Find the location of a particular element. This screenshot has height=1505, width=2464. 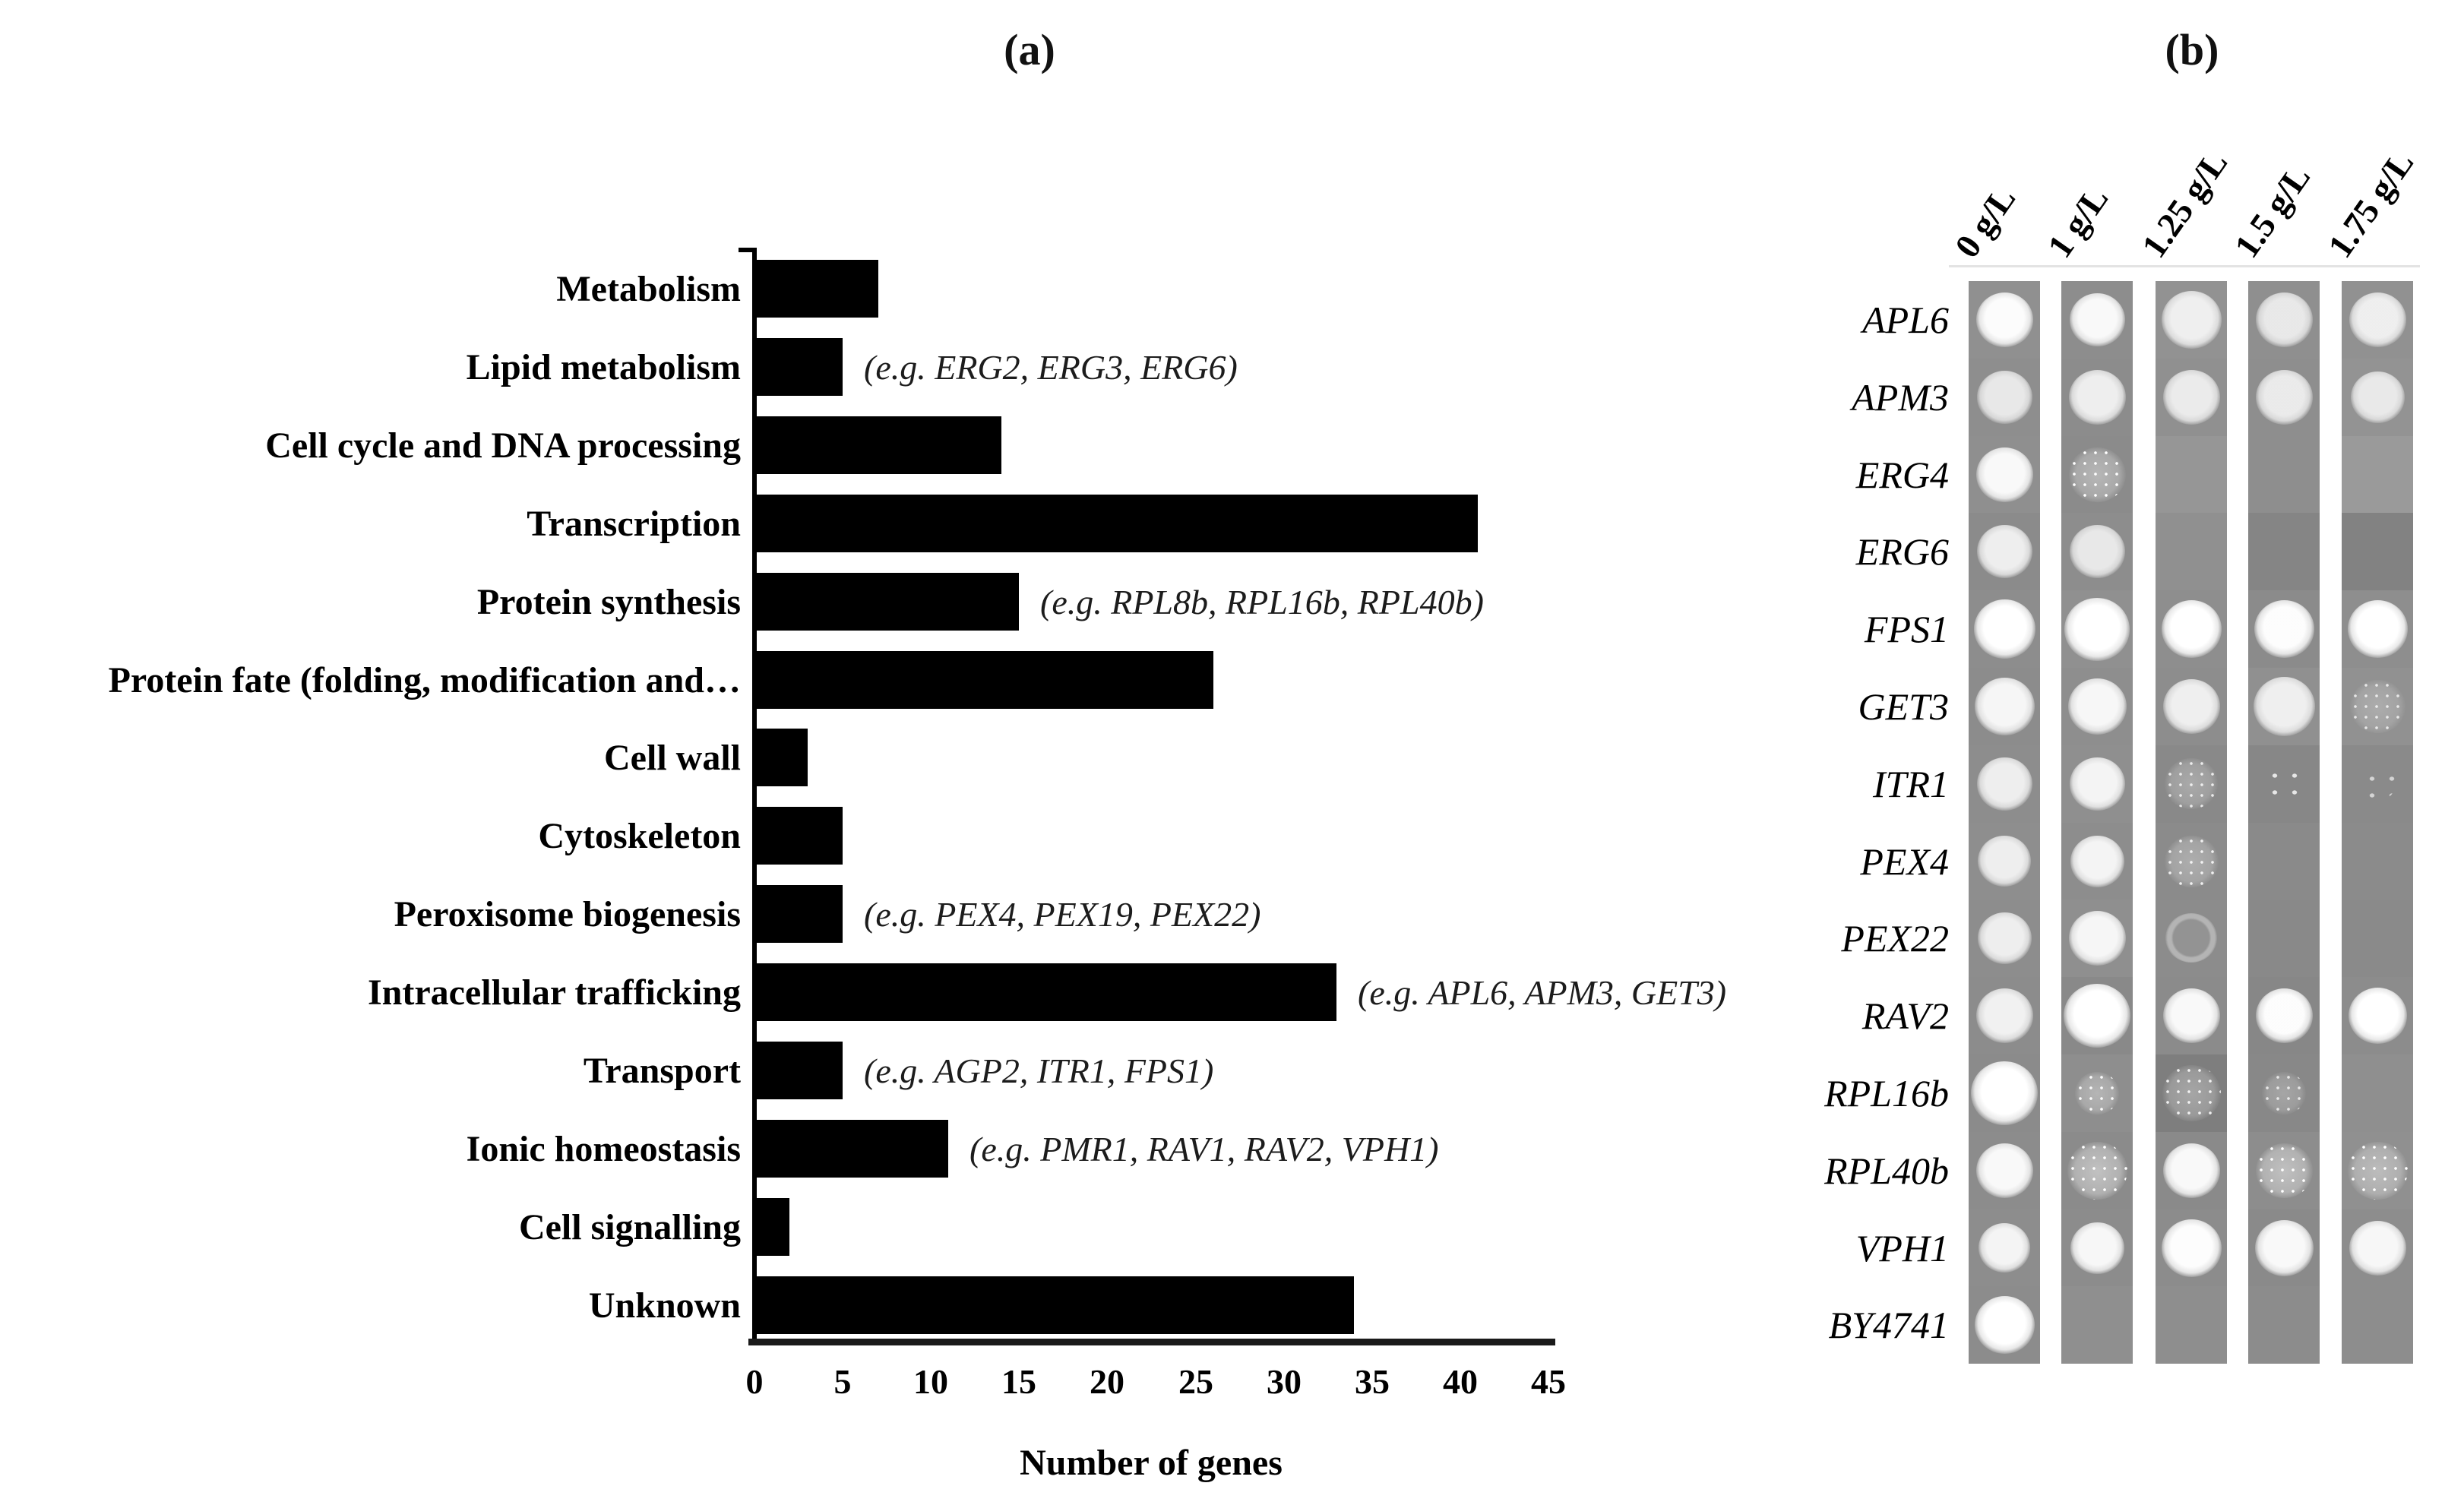

x-axis-line is located at coordinates (1151, 1342).